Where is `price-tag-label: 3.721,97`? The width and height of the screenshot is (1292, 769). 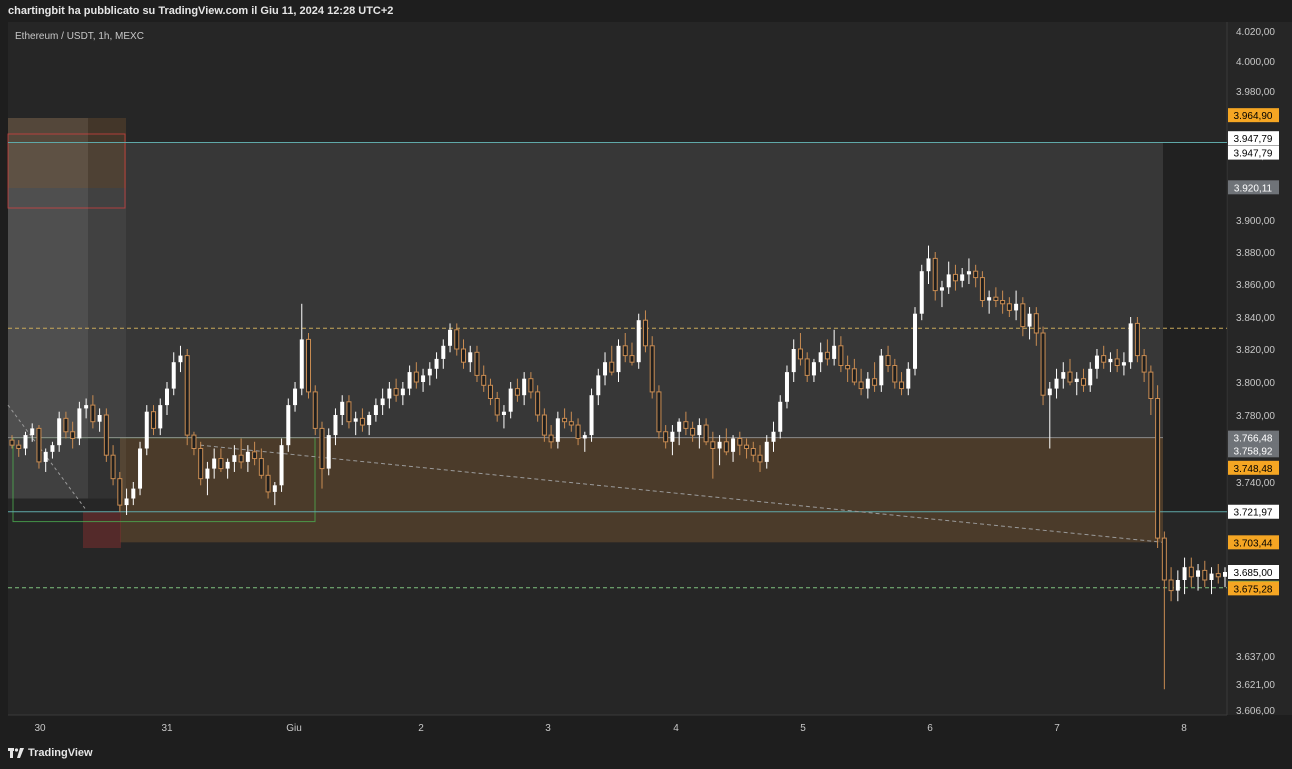 price-tag-label: 3.721,97 is located at coordinates (1253, 513).